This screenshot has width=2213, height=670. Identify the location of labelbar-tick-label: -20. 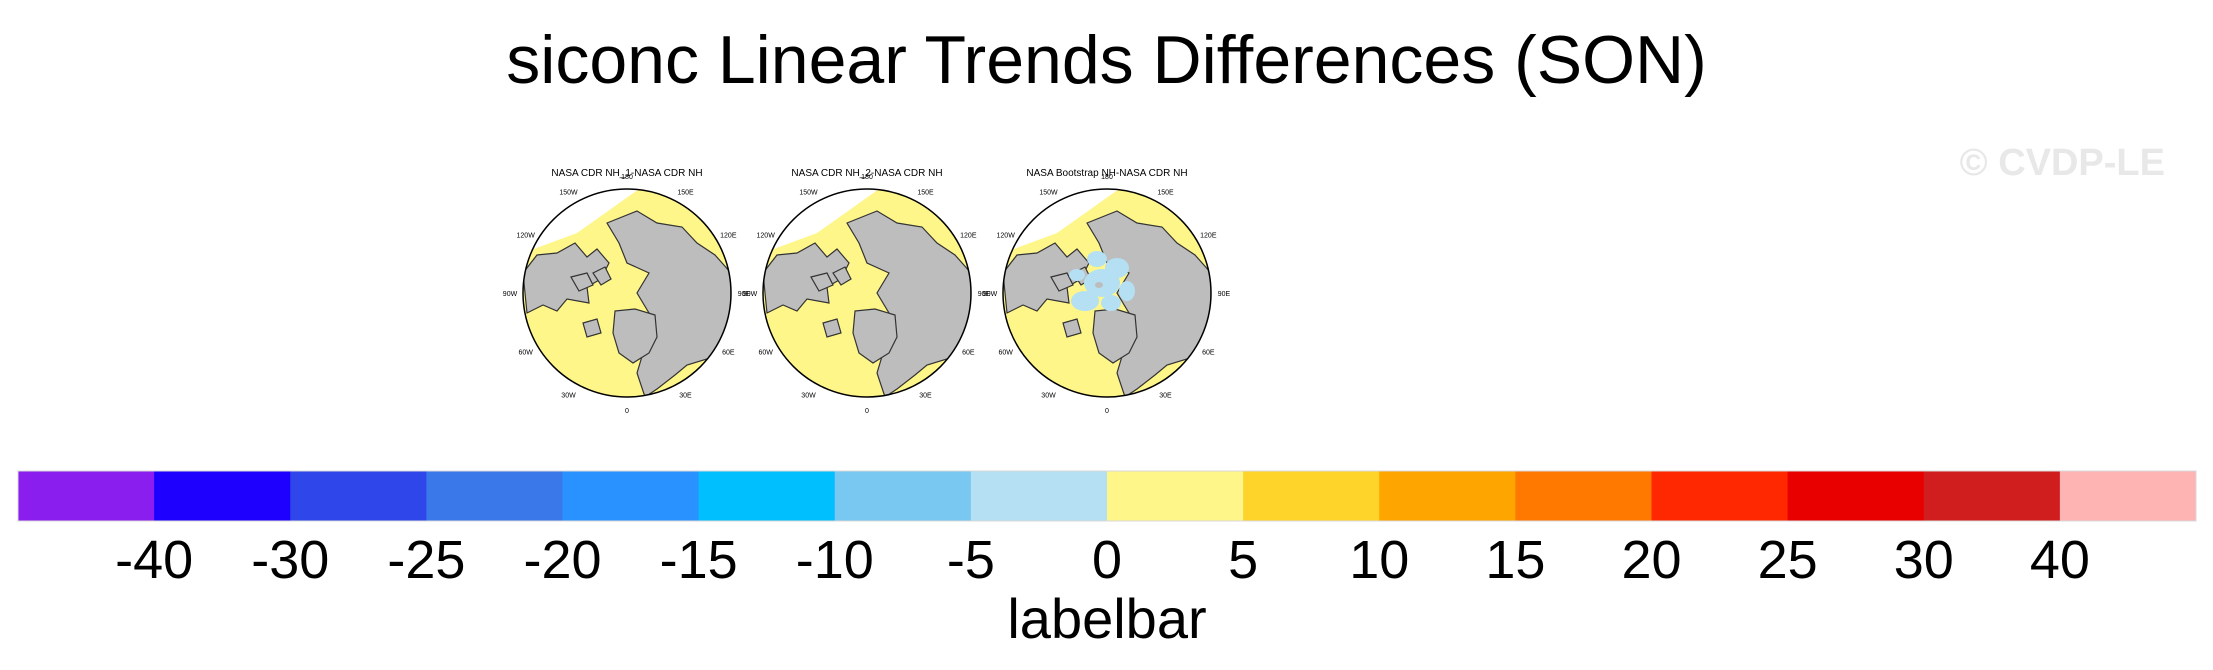
(562, 560).